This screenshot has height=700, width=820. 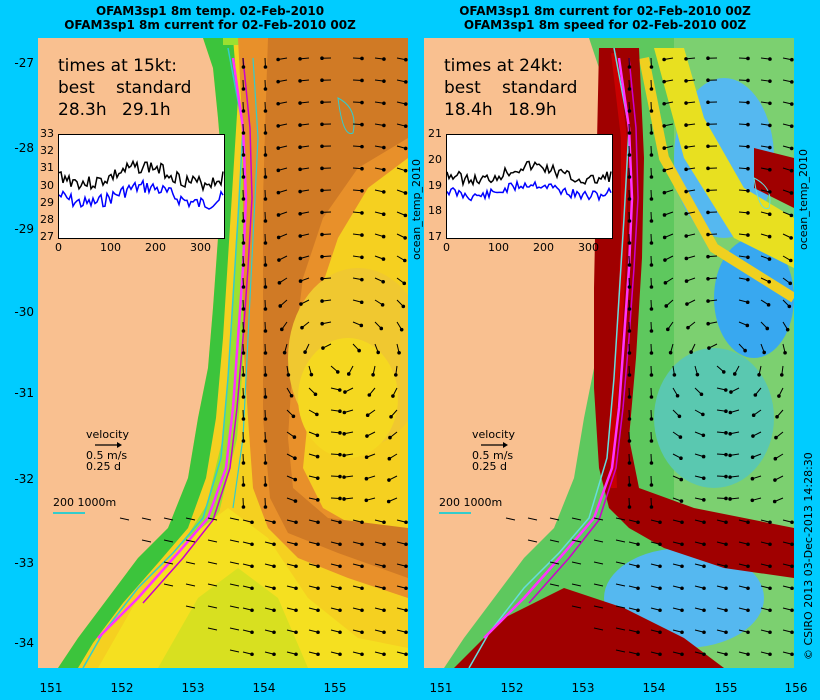 What do you see at coordinates (47, 219) in the screenshot?
I see `inset-y-tick: 28` at bounding box center [47, 219].